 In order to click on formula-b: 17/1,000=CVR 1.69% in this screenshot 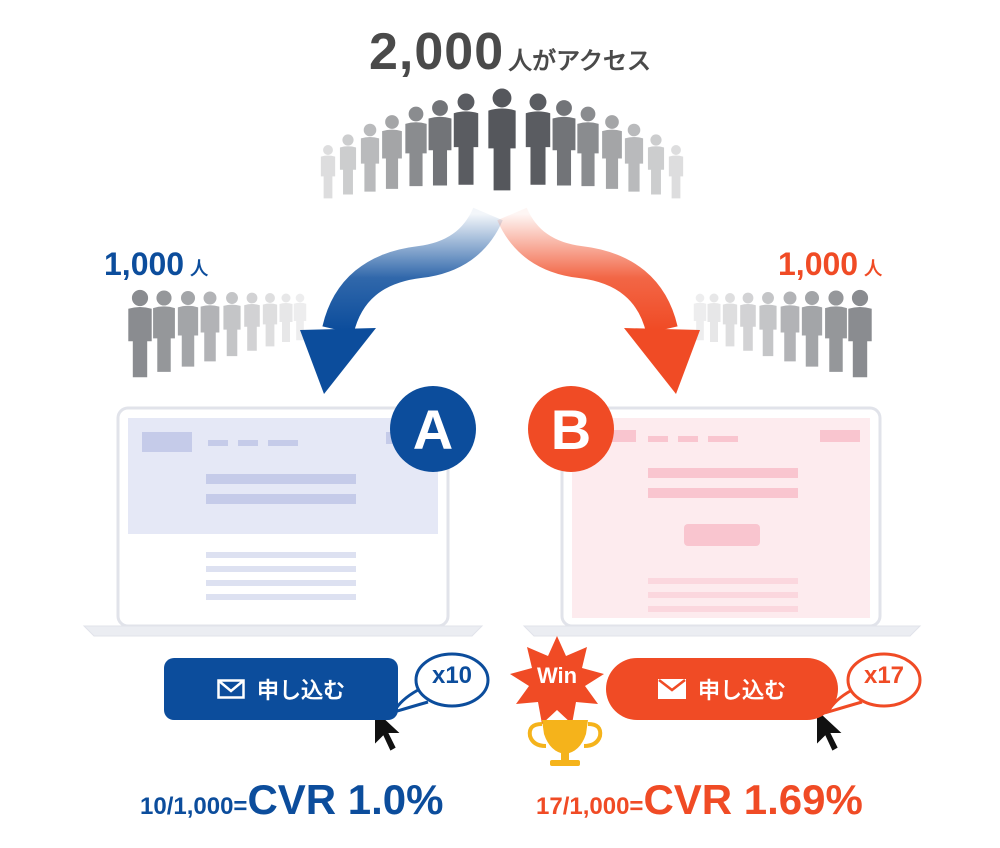, I will do `click(699, 800)`.